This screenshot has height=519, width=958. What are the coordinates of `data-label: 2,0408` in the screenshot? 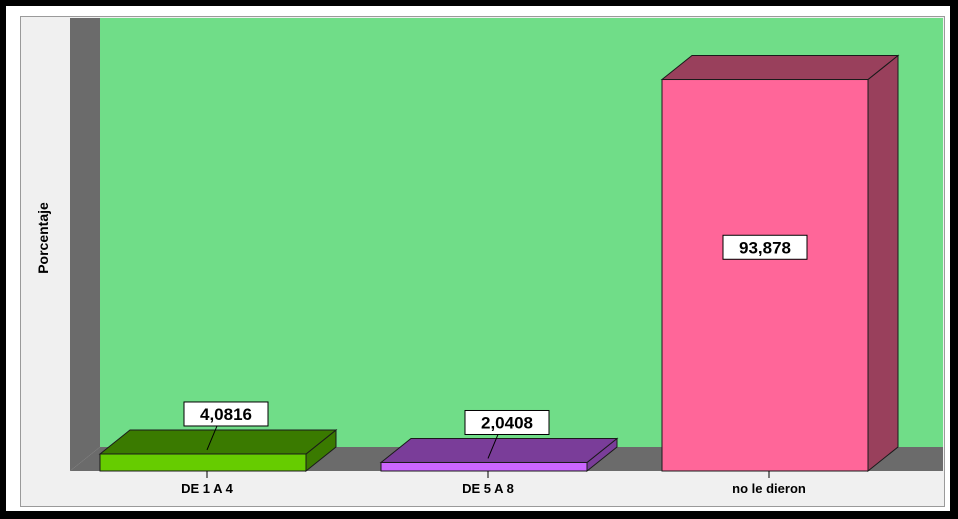 It's located at (507, 422).